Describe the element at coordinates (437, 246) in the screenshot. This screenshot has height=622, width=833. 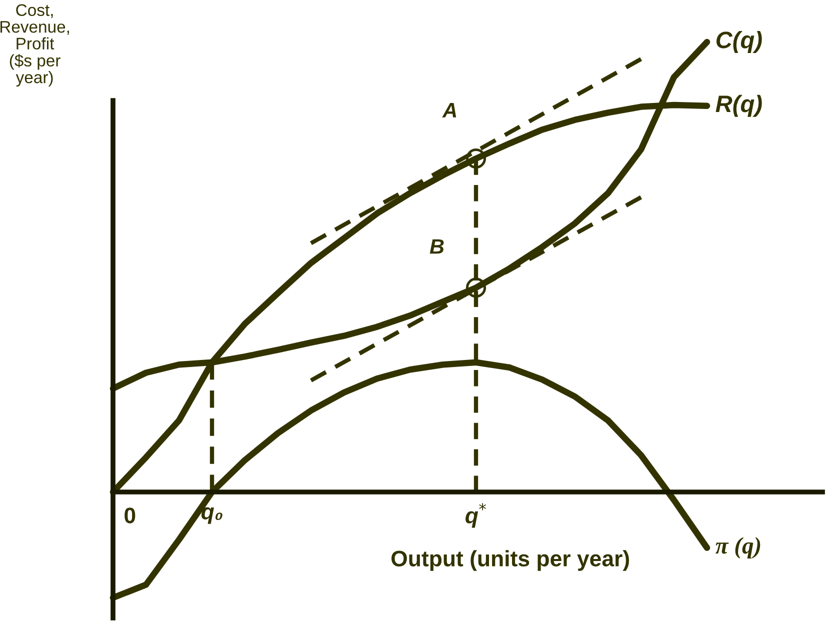
I see `annotation: B` at that location.